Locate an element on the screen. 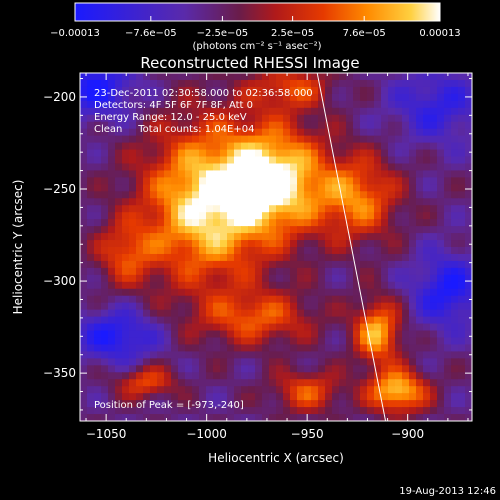  colorbar-tick-label: −2.5e−05 is located at coordinates (223, 33).